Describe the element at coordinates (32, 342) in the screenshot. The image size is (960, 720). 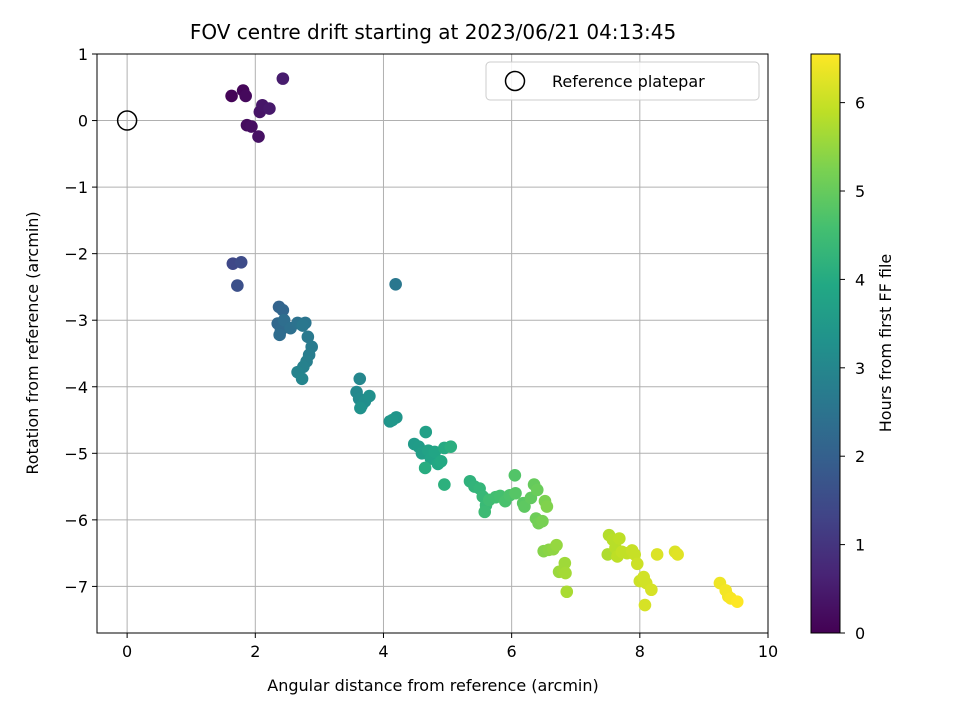
I see `y-axis-label: Rotation from reference (arcmin)` at that location.